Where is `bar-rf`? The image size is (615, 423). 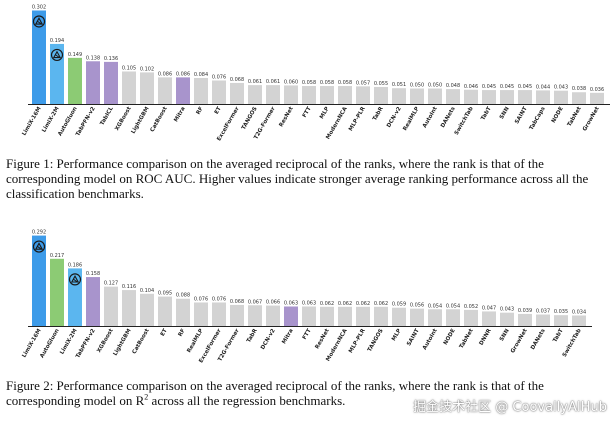
bar-rf is located at coordinates (201, 90).